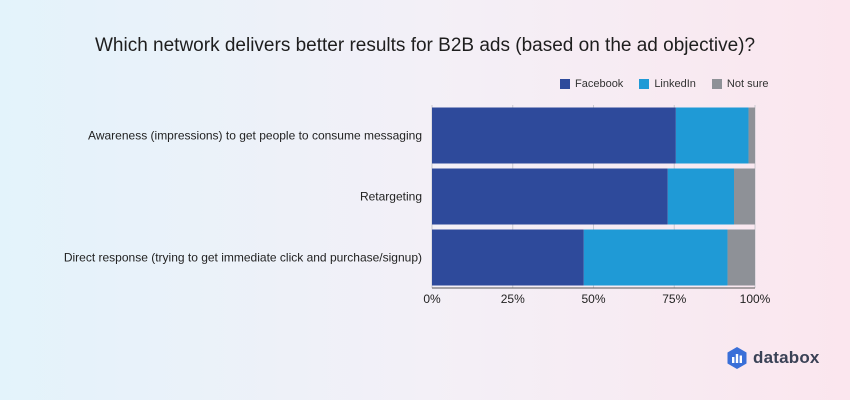 The width and height of the screenshot is (850, 400). I want to click on legend-item-not-sure: Not sure, so click(740, 84).